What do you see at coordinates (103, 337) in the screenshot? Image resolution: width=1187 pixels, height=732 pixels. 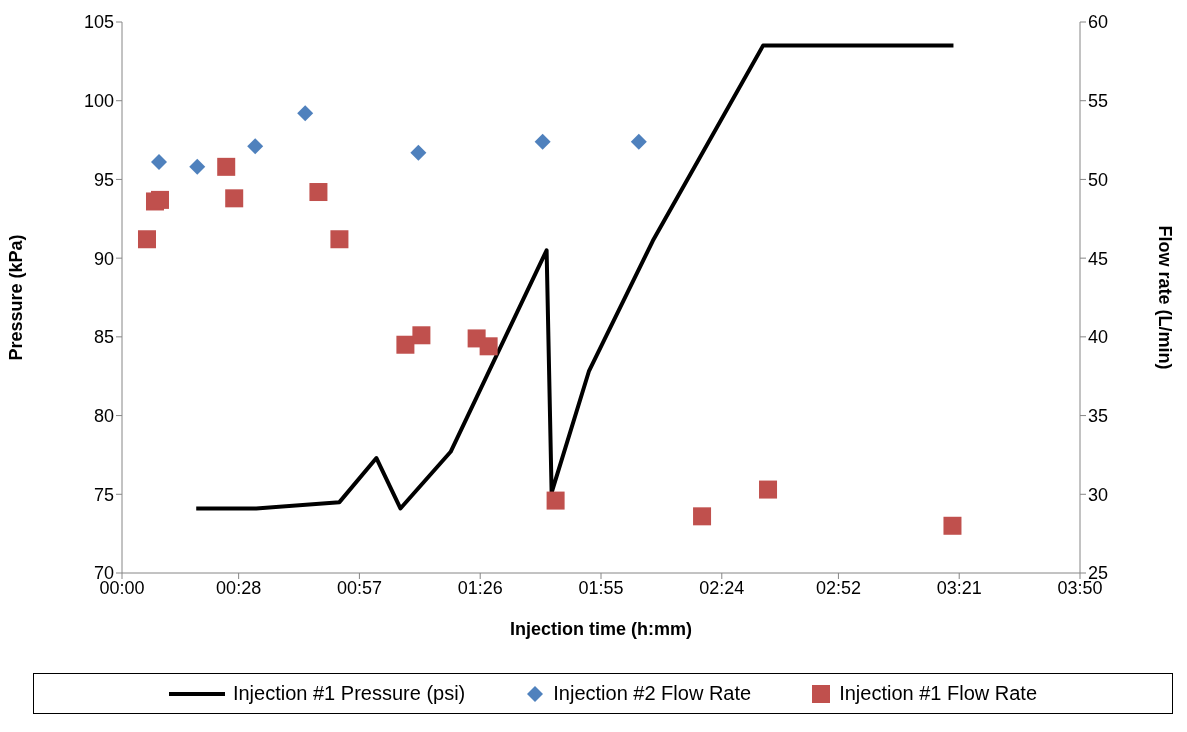 I see `y-tick-label: 85` at bounding box center [103, 337].